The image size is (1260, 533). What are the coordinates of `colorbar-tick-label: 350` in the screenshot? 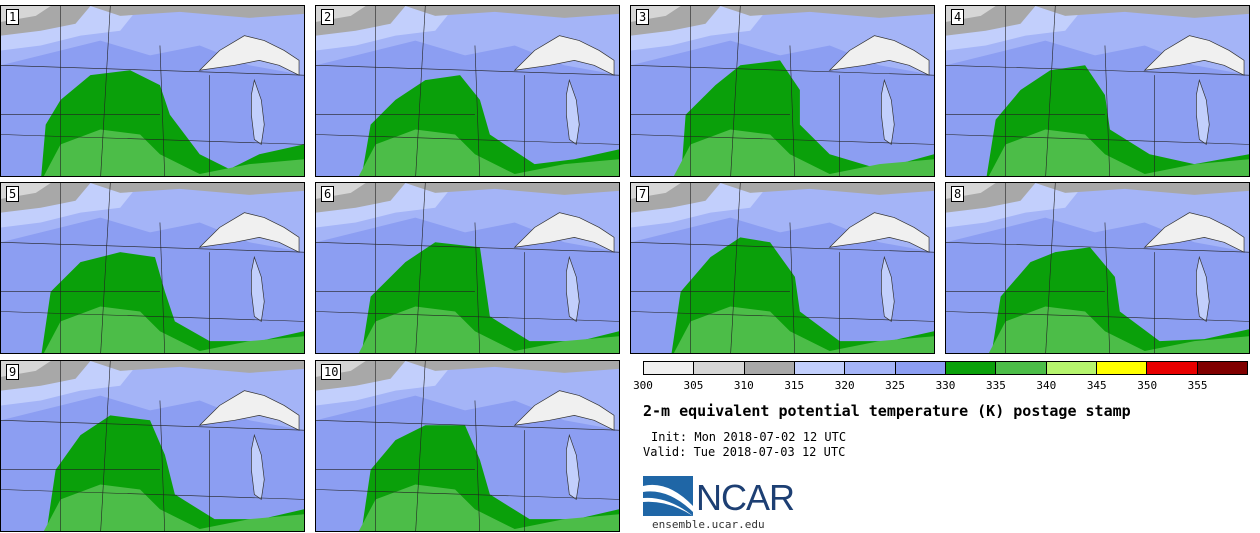 It's located at (1147, 385).